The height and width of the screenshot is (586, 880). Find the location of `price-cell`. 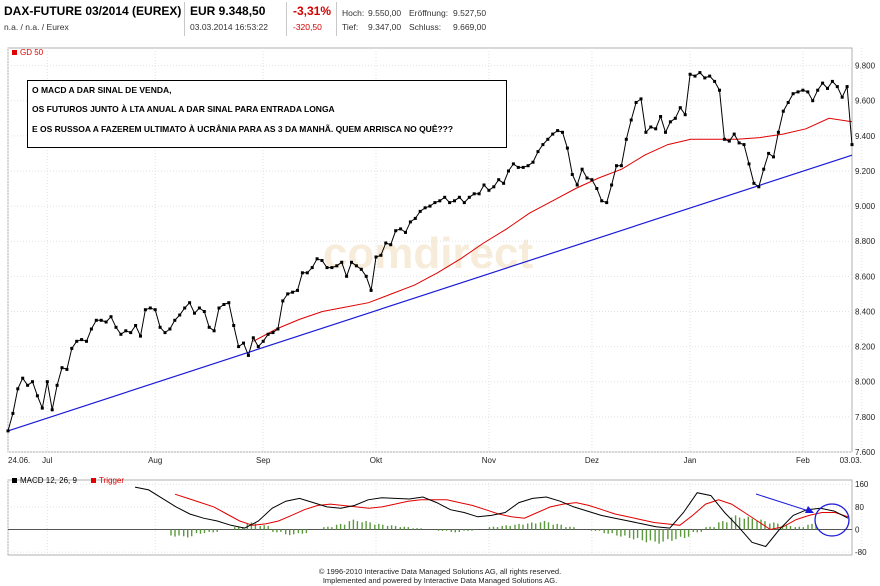

price-cell is located at coordinates (236, 19).